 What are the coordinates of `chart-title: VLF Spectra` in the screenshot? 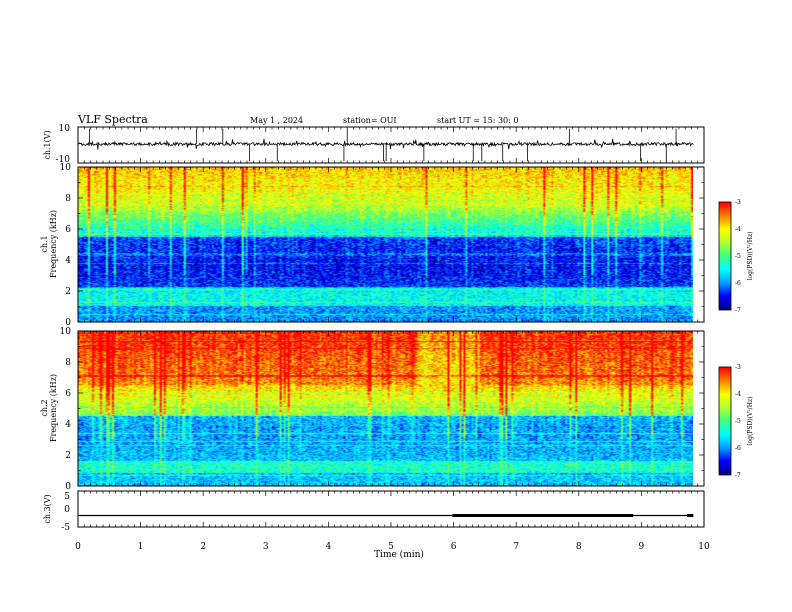 It's located at (112, 119).